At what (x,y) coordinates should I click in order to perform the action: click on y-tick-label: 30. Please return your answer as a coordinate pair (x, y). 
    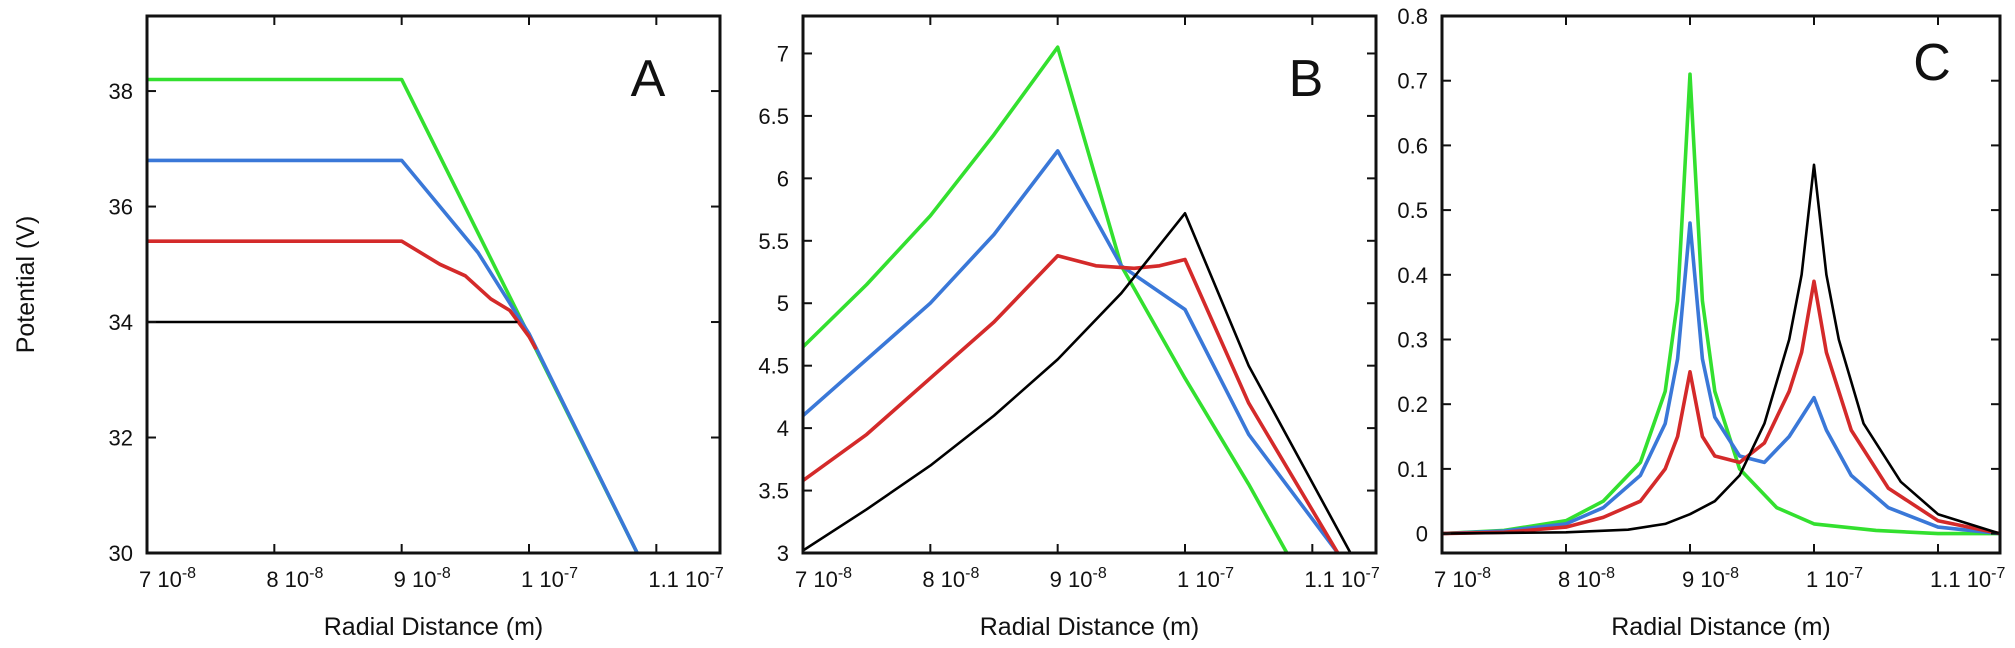
    Looking at the image, I should click on (121, 553).